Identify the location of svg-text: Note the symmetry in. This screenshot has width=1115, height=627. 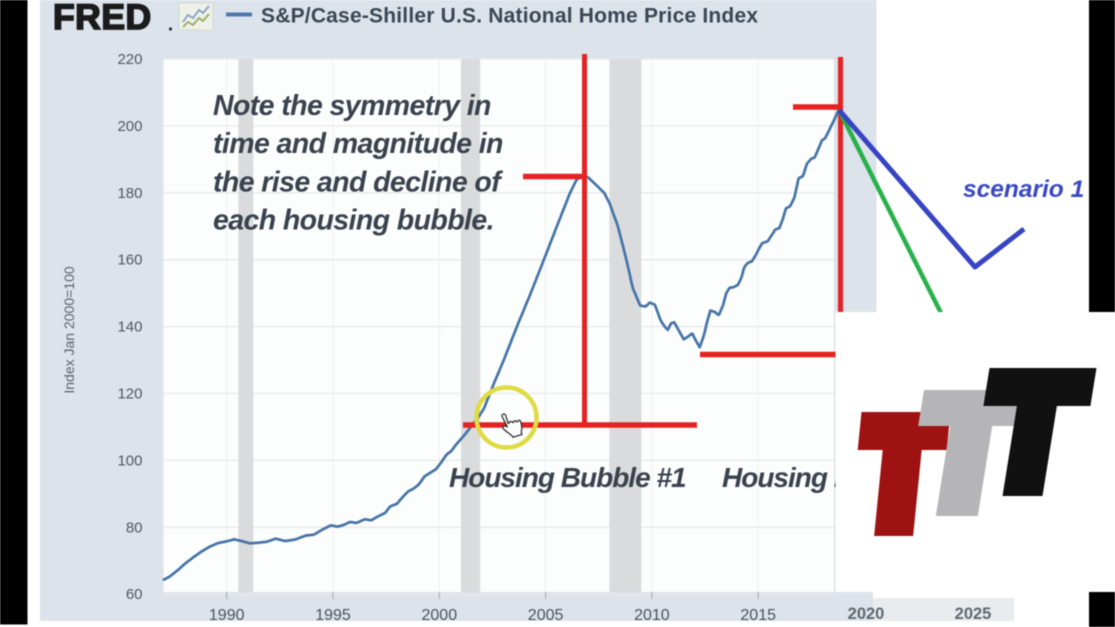
(352, 106).